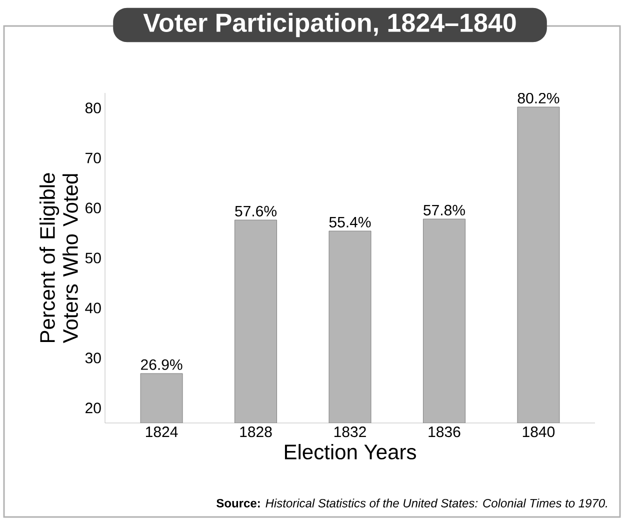 The image size is (624, 521). What do you see at coordinates (59, 258) in the screenshot?
I see `y-axis-title: Percent of Eligible Voters Who Voted` at bounding box center [59, 258].